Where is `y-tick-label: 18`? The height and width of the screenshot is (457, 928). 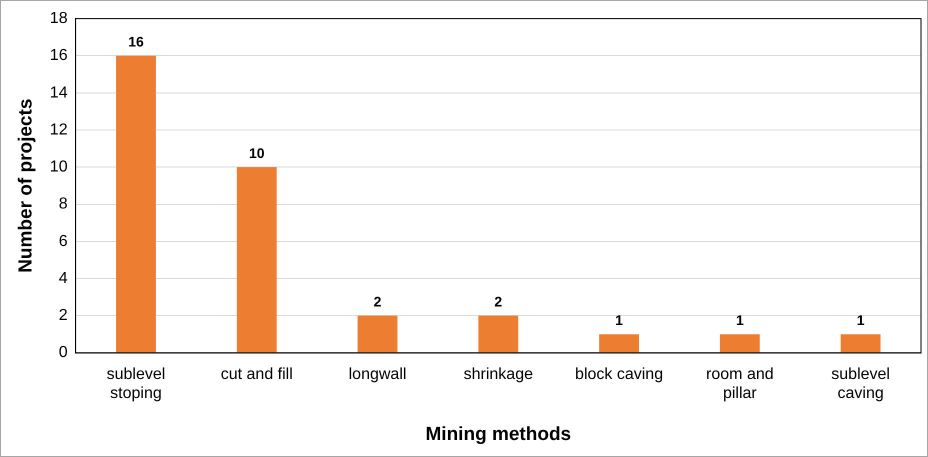 y-tick-label: 18 is located at coordinates (59, 19).